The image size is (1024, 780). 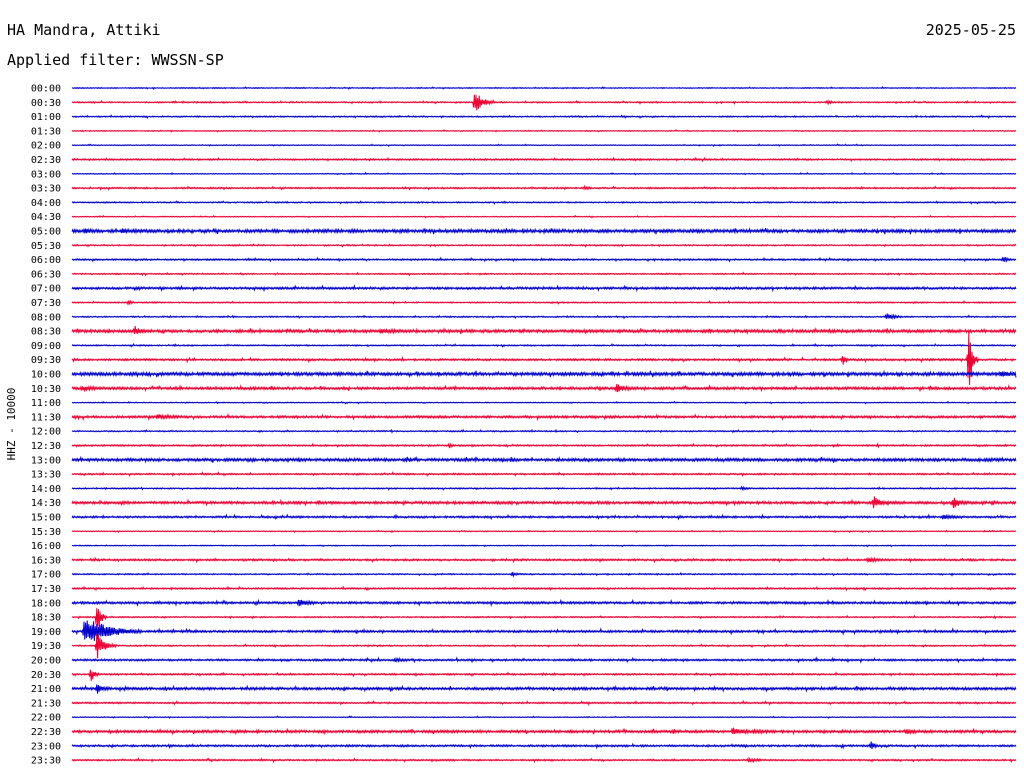 What do you see at coordinates (46, 575) in the screenshot?
I see `time-label: 17:00` at bounding box center [46, 575].